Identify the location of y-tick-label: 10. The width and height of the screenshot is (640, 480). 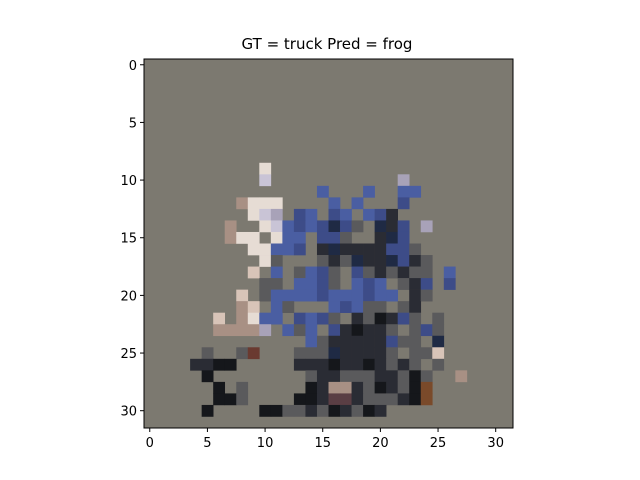
(128, 181).